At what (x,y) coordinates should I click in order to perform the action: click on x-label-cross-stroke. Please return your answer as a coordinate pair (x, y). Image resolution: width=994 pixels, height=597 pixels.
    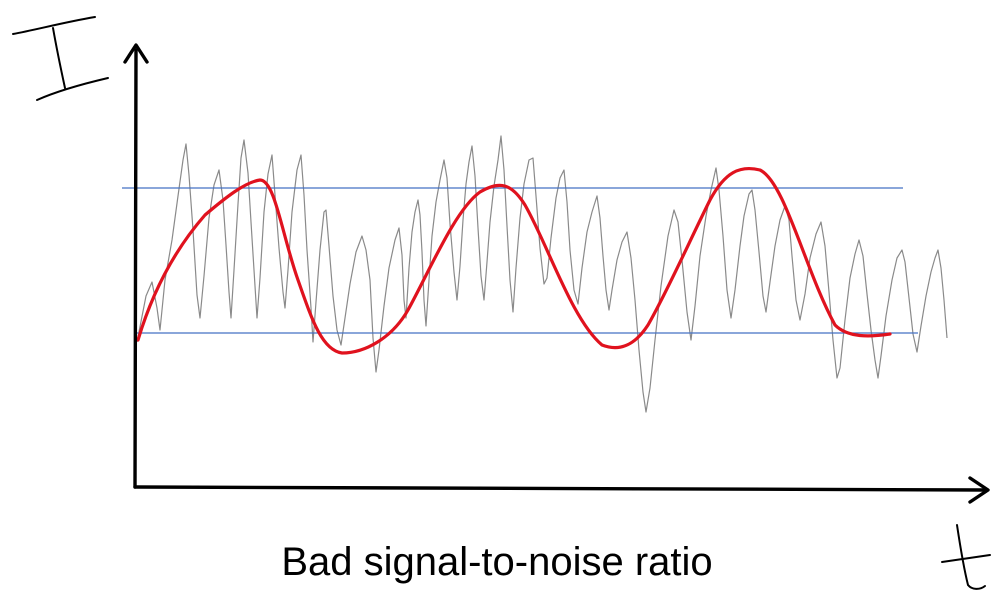
    Looking at the image, I should click on (966, 558).